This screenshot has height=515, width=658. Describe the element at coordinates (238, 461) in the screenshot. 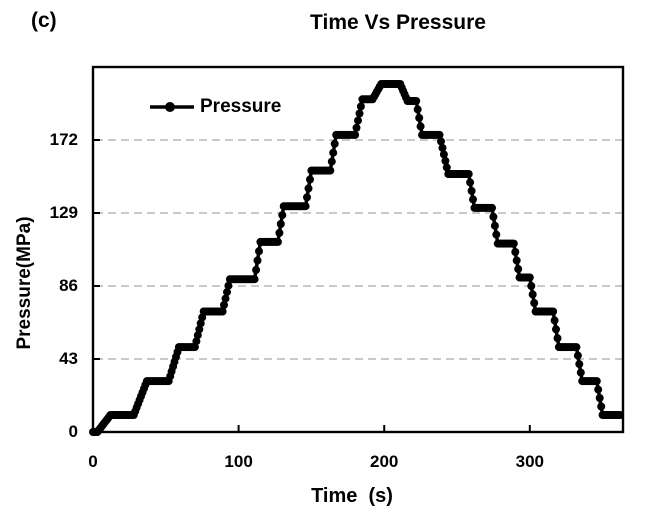

I see `x-tick-label: 100` at that location.